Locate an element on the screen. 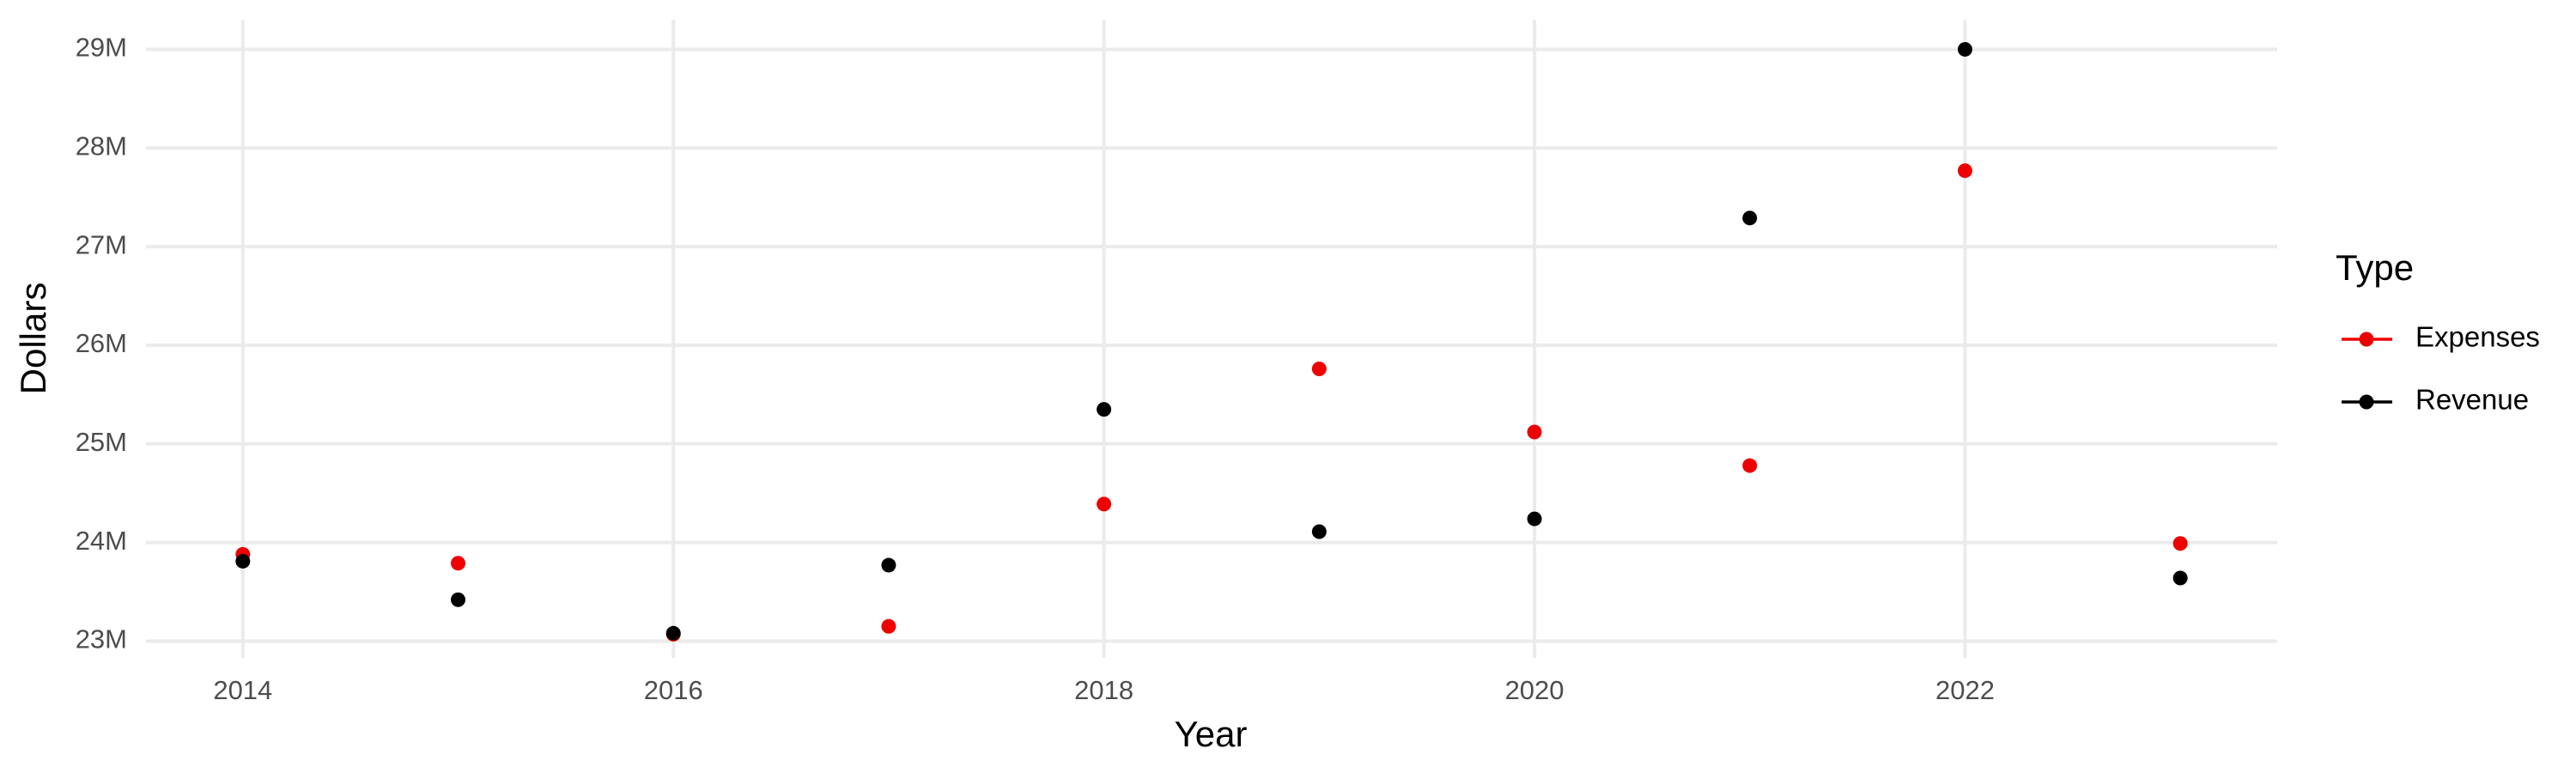 The image size is (2576, 773). x-tick-label: 2018 is located at coordinates (1103, 690).